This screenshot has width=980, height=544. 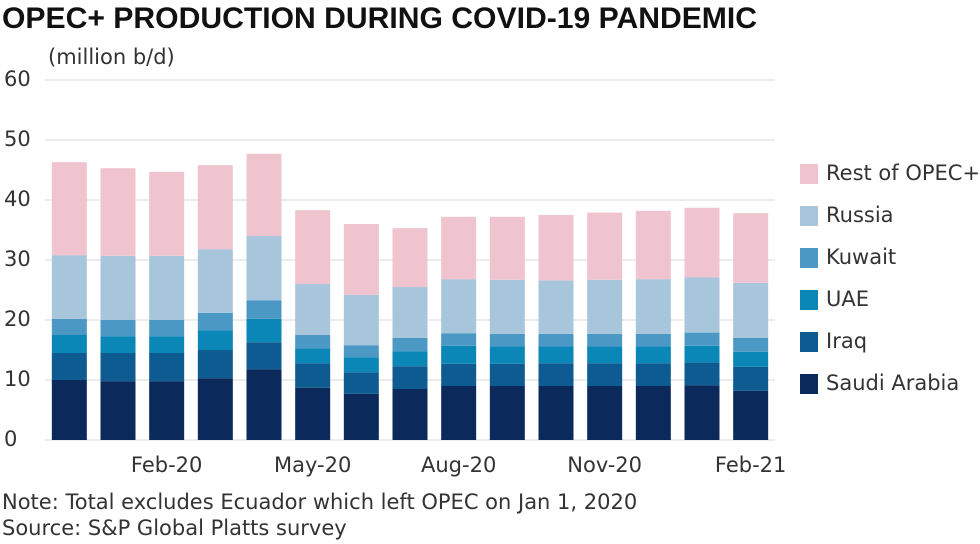 What do you see at coordinates (111, 57) in the screenshot?
I see `y-axis-label: (million b/d)` at bounding box center [111, 57].